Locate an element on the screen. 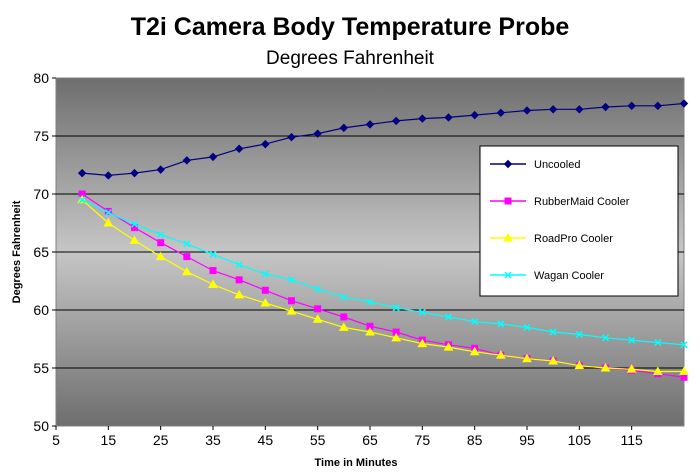 This screenshot has height=476, width=700. legend-item: Uncooled is located at coordinates (535, 165).